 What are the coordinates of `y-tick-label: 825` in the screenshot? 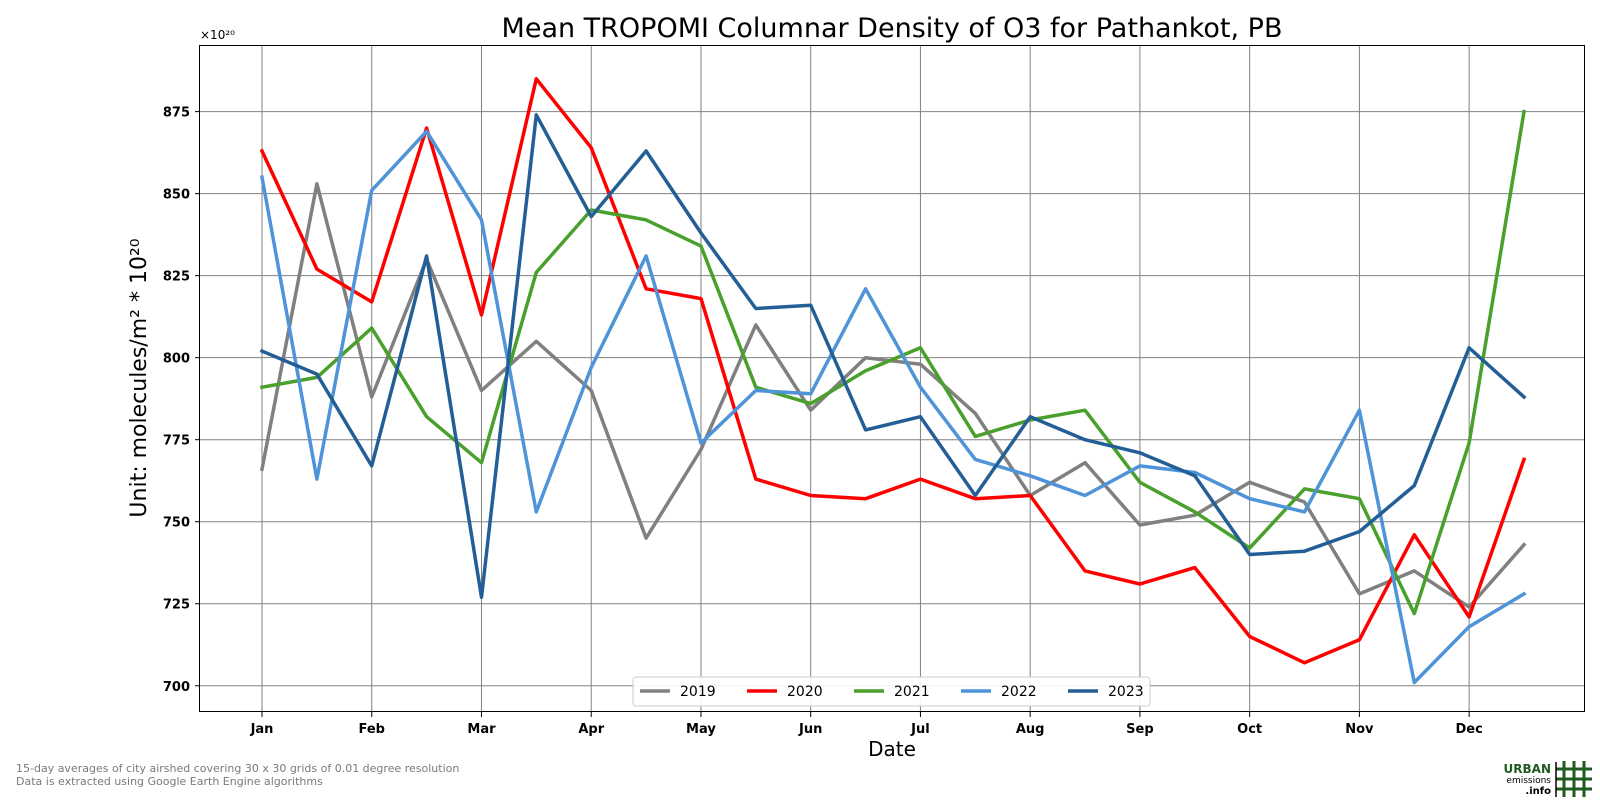 It's located at (176, 277).